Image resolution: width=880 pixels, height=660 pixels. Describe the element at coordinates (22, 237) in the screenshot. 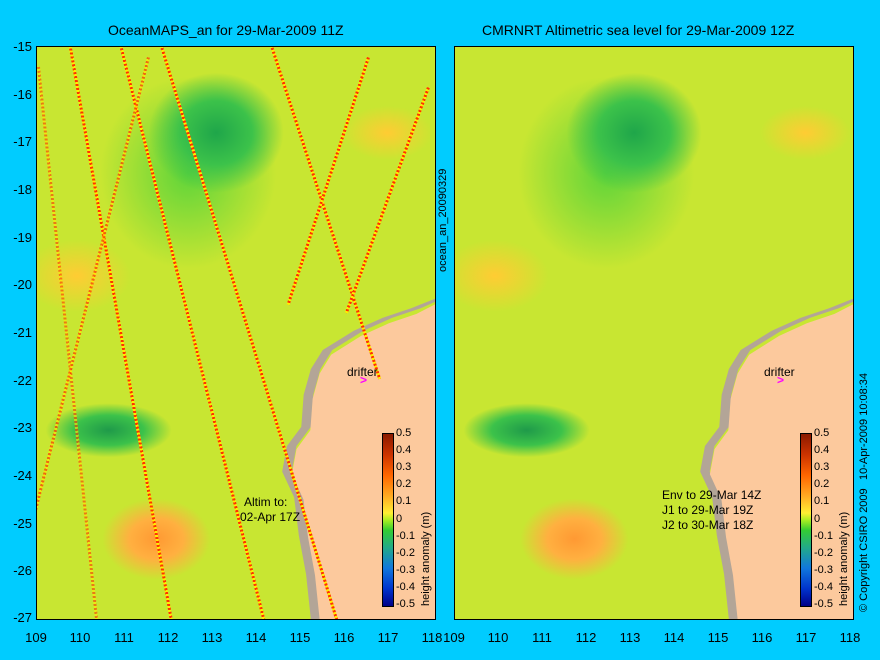

I see `y-tick-label: -19` at that location.